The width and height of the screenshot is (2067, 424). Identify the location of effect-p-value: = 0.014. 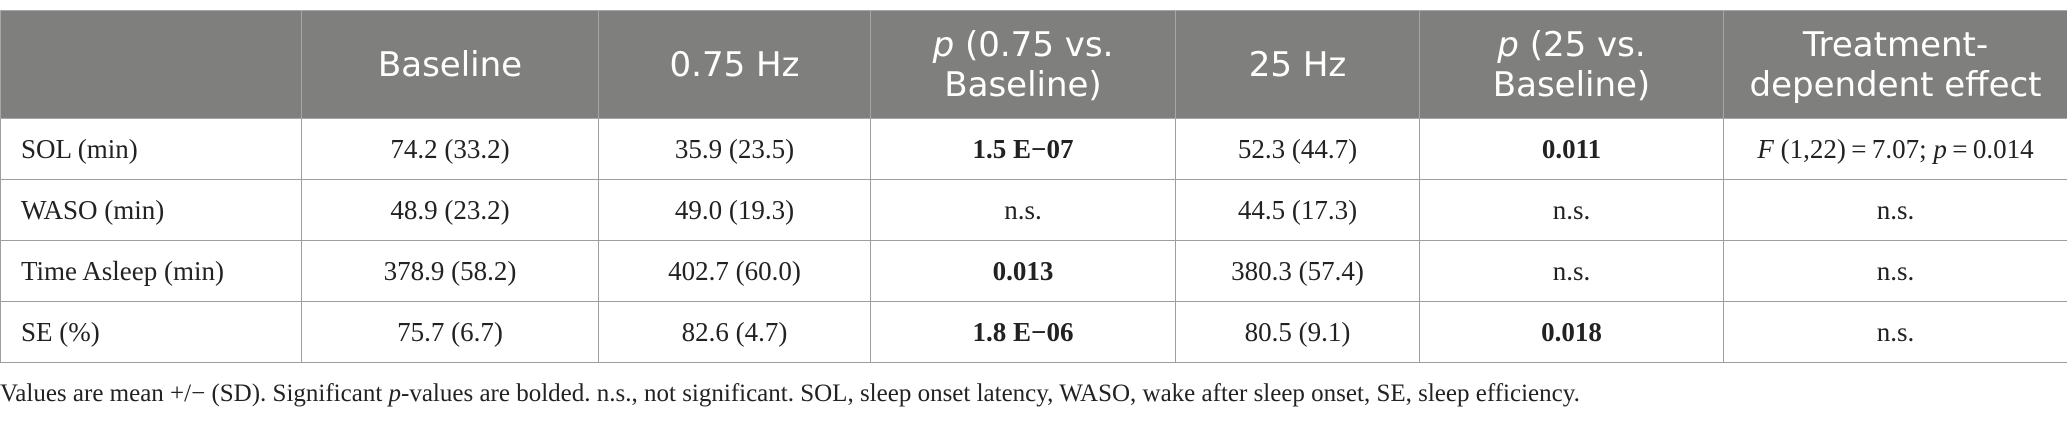
(1990, 148).